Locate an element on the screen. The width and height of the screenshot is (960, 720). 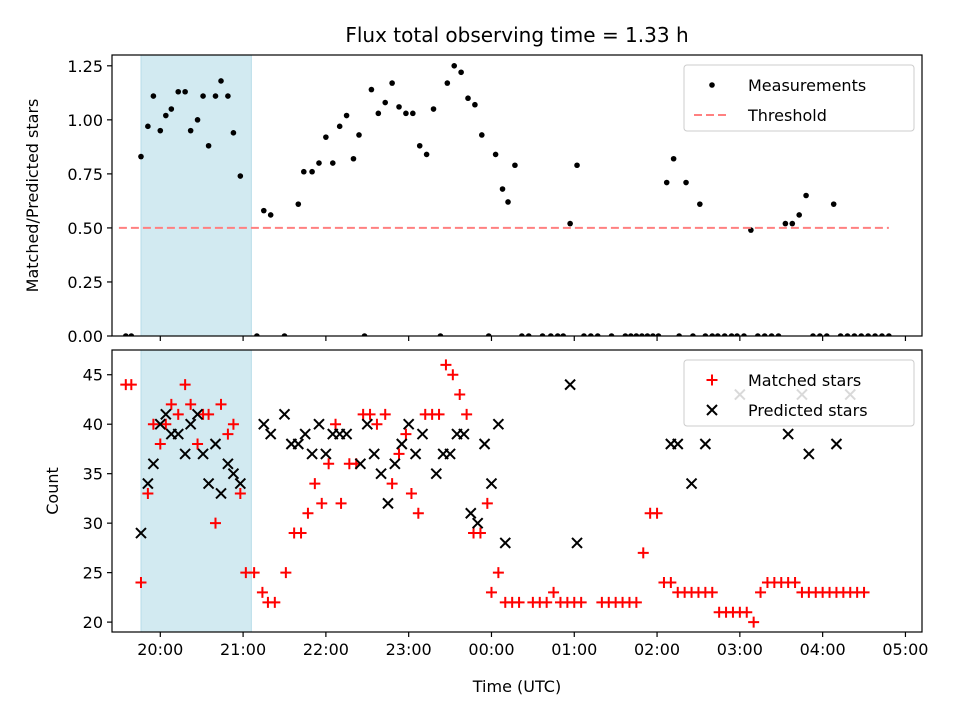
legend-box is located at coordinates (799, 393).